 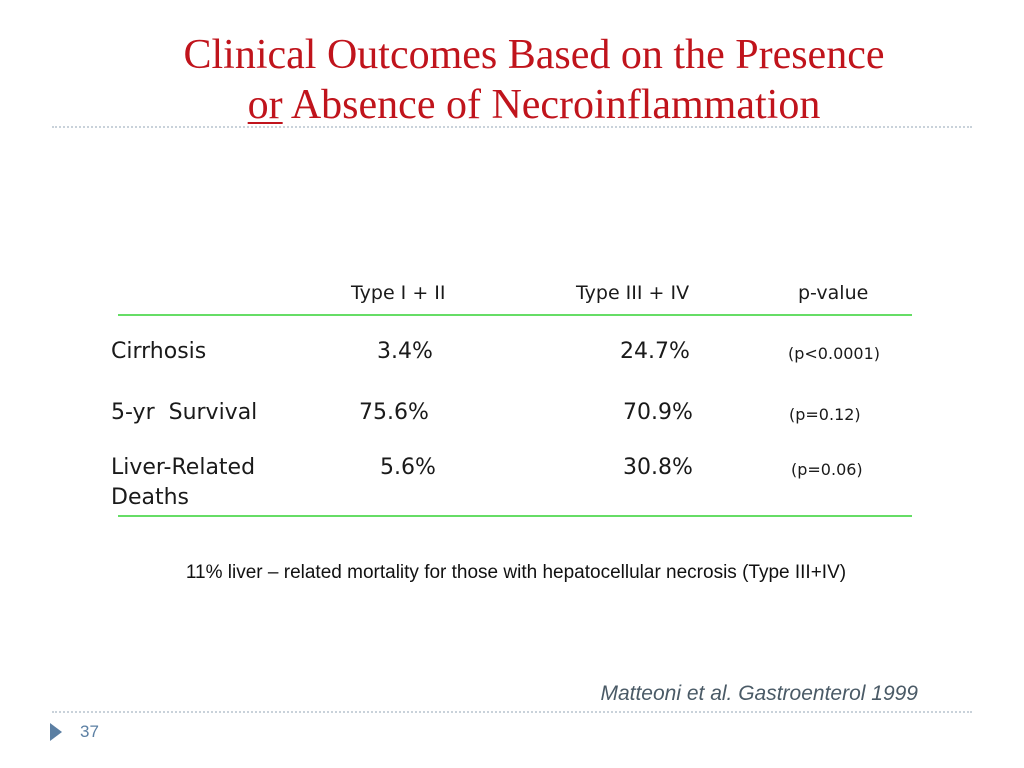 I want to click on cell-p-value: (p<0.0001), so click(x=834, y=353).